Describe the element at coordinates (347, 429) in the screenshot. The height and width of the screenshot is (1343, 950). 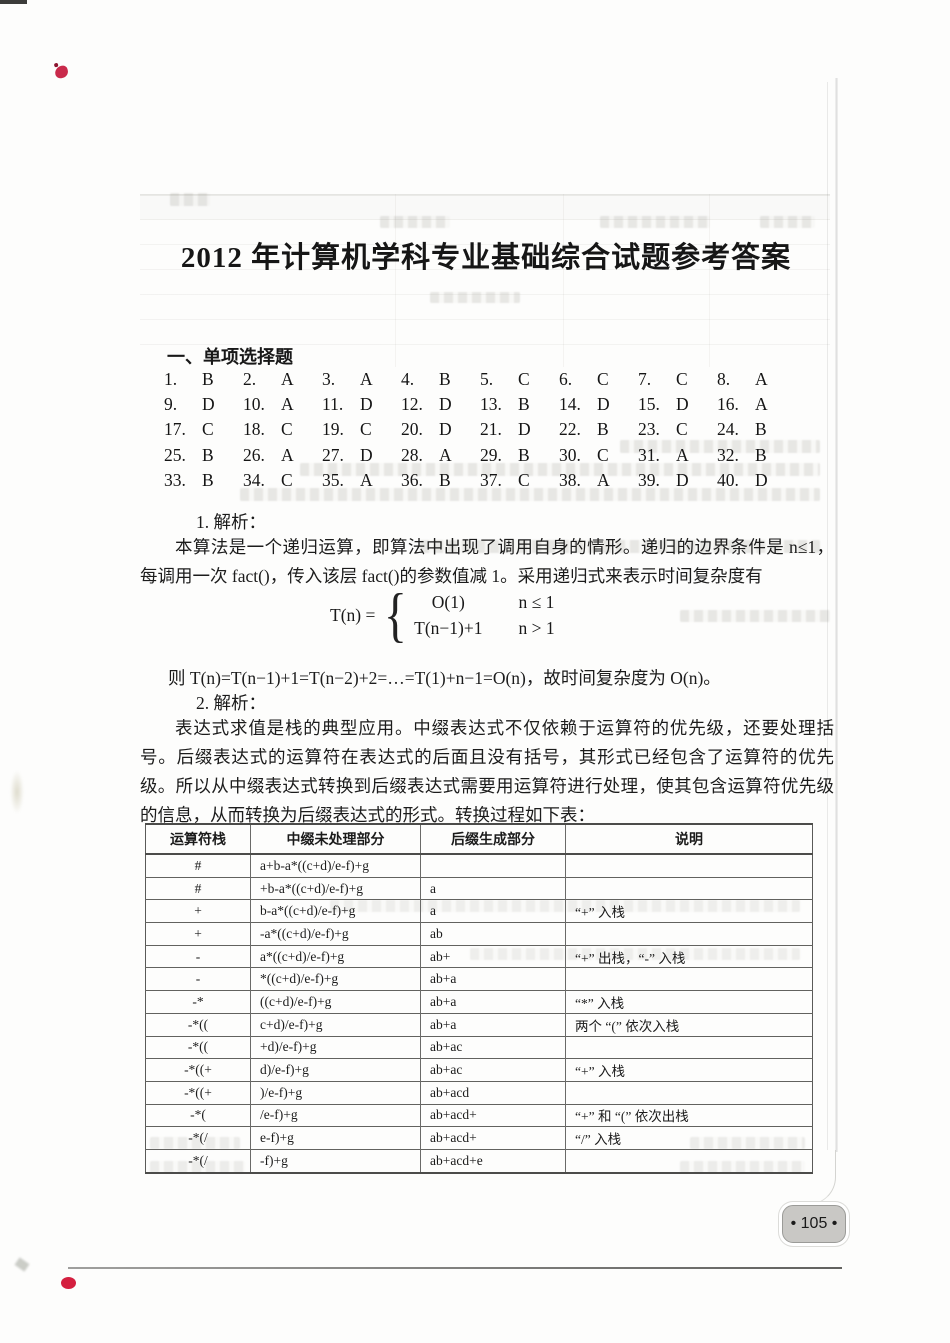
I see `answer-item: 19. C` at that location.